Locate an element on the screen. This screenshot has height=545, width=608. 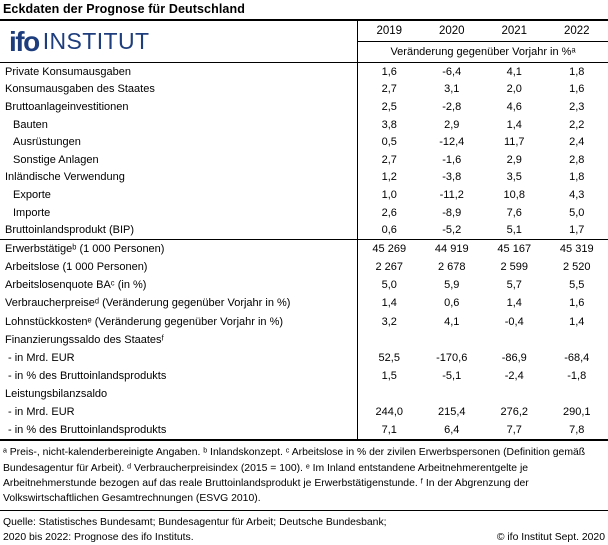
ifo-logo-mark: ifo is located at coordinates (24, 42).